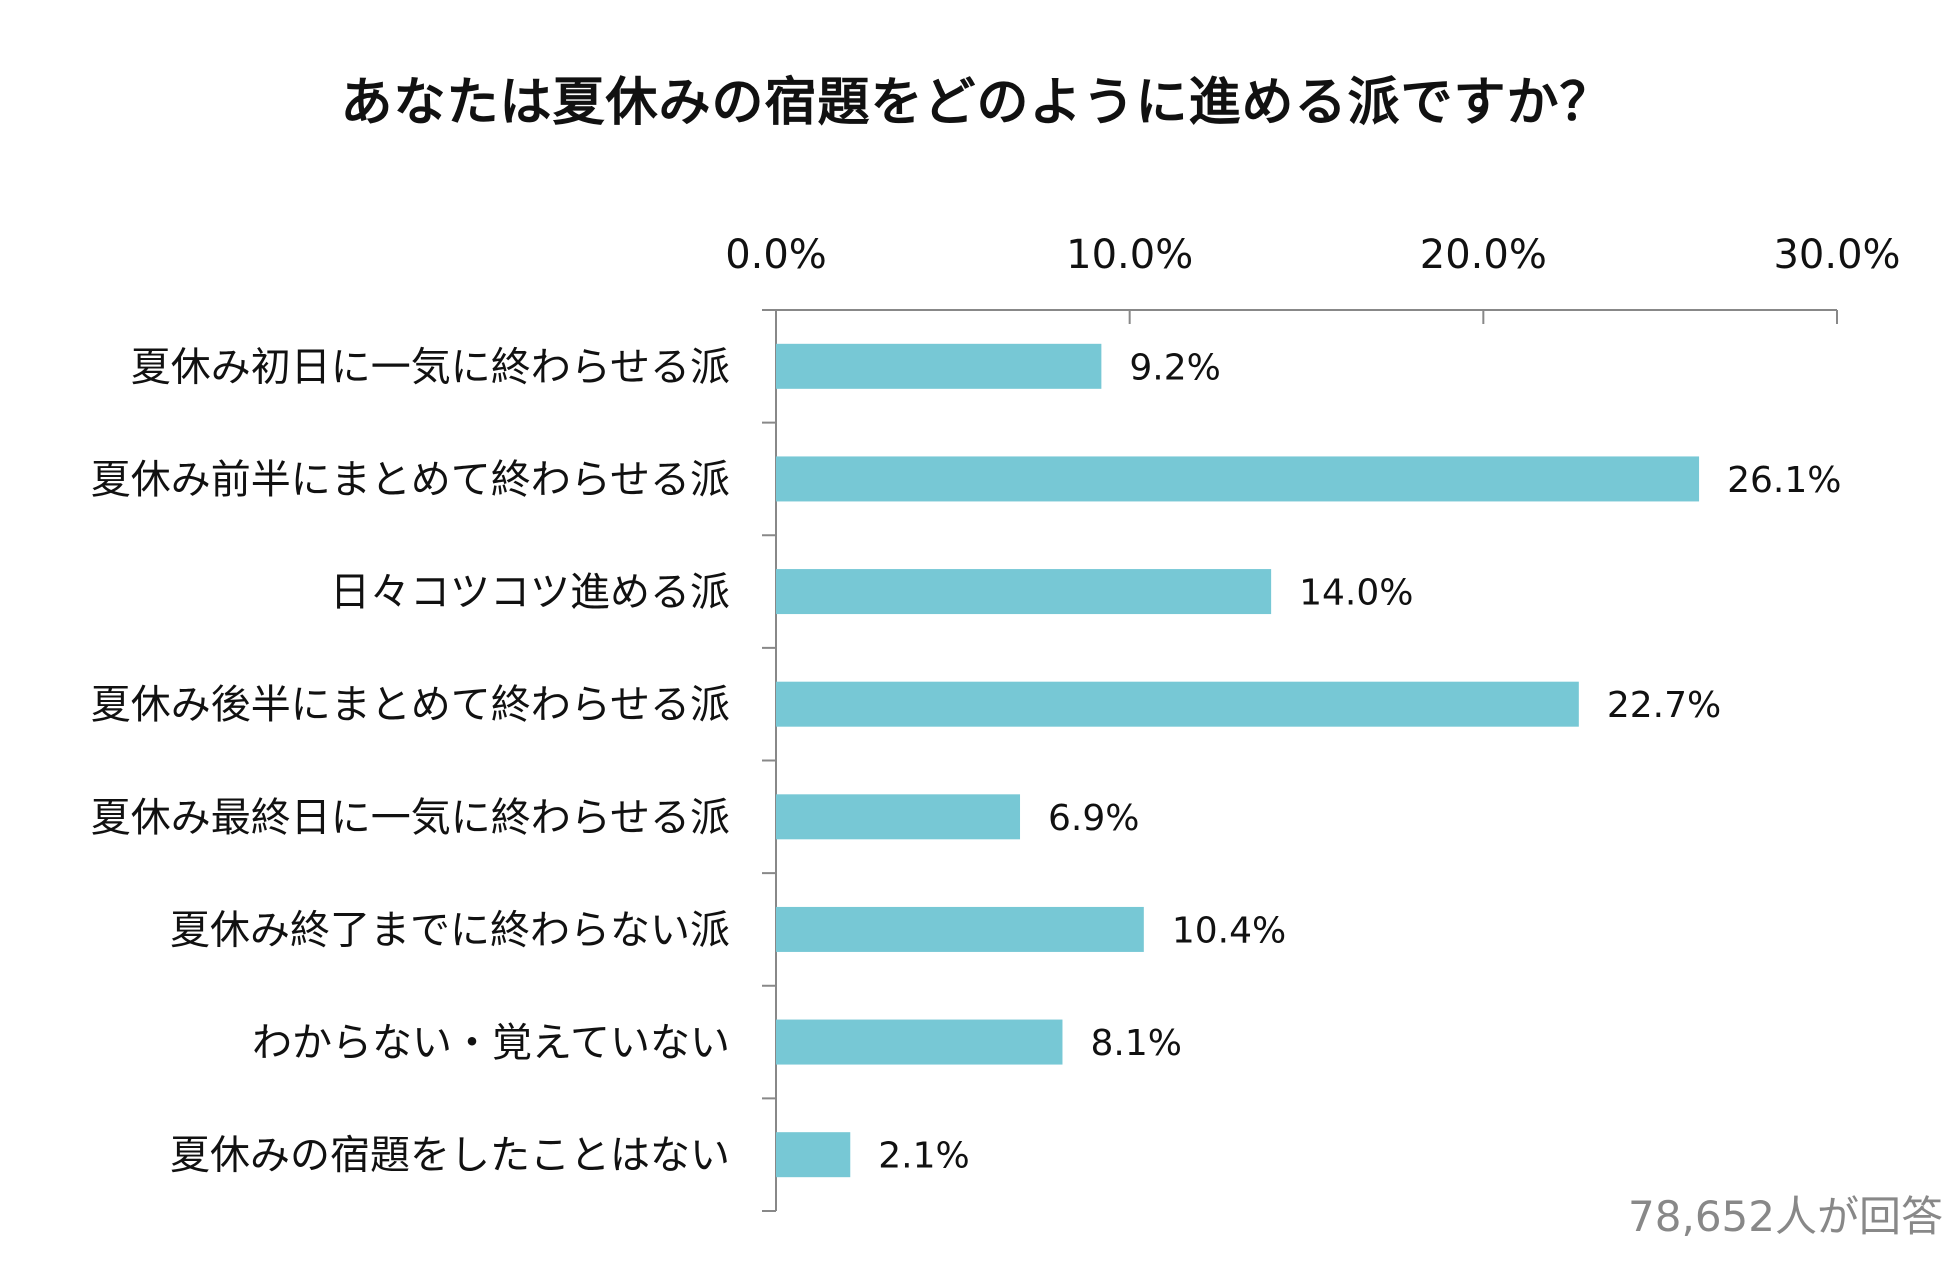 The height and width of the screenshot is (1276, 1953). I want to click on data-label: 26.1%, so click(1784, 480).